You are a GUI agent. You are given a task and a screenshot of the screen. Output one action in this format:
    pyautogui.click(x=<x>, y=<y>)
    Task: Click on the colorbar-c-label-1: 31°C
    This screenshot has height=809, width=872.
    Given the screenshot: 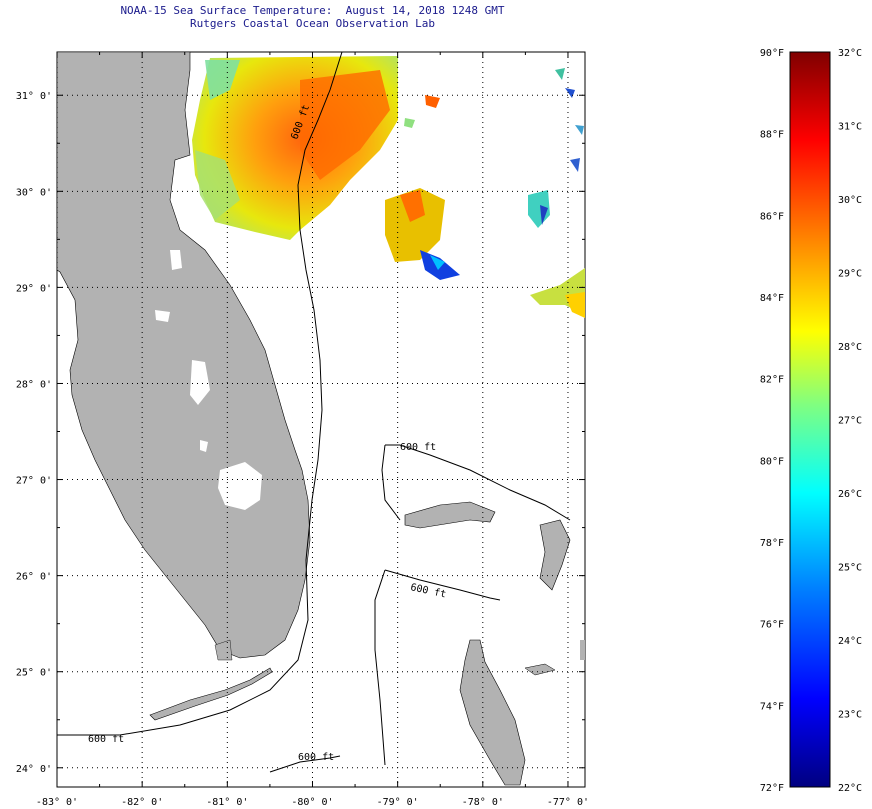 What is the action you would take?
    pyautogui.click(x=850, y=127)
    